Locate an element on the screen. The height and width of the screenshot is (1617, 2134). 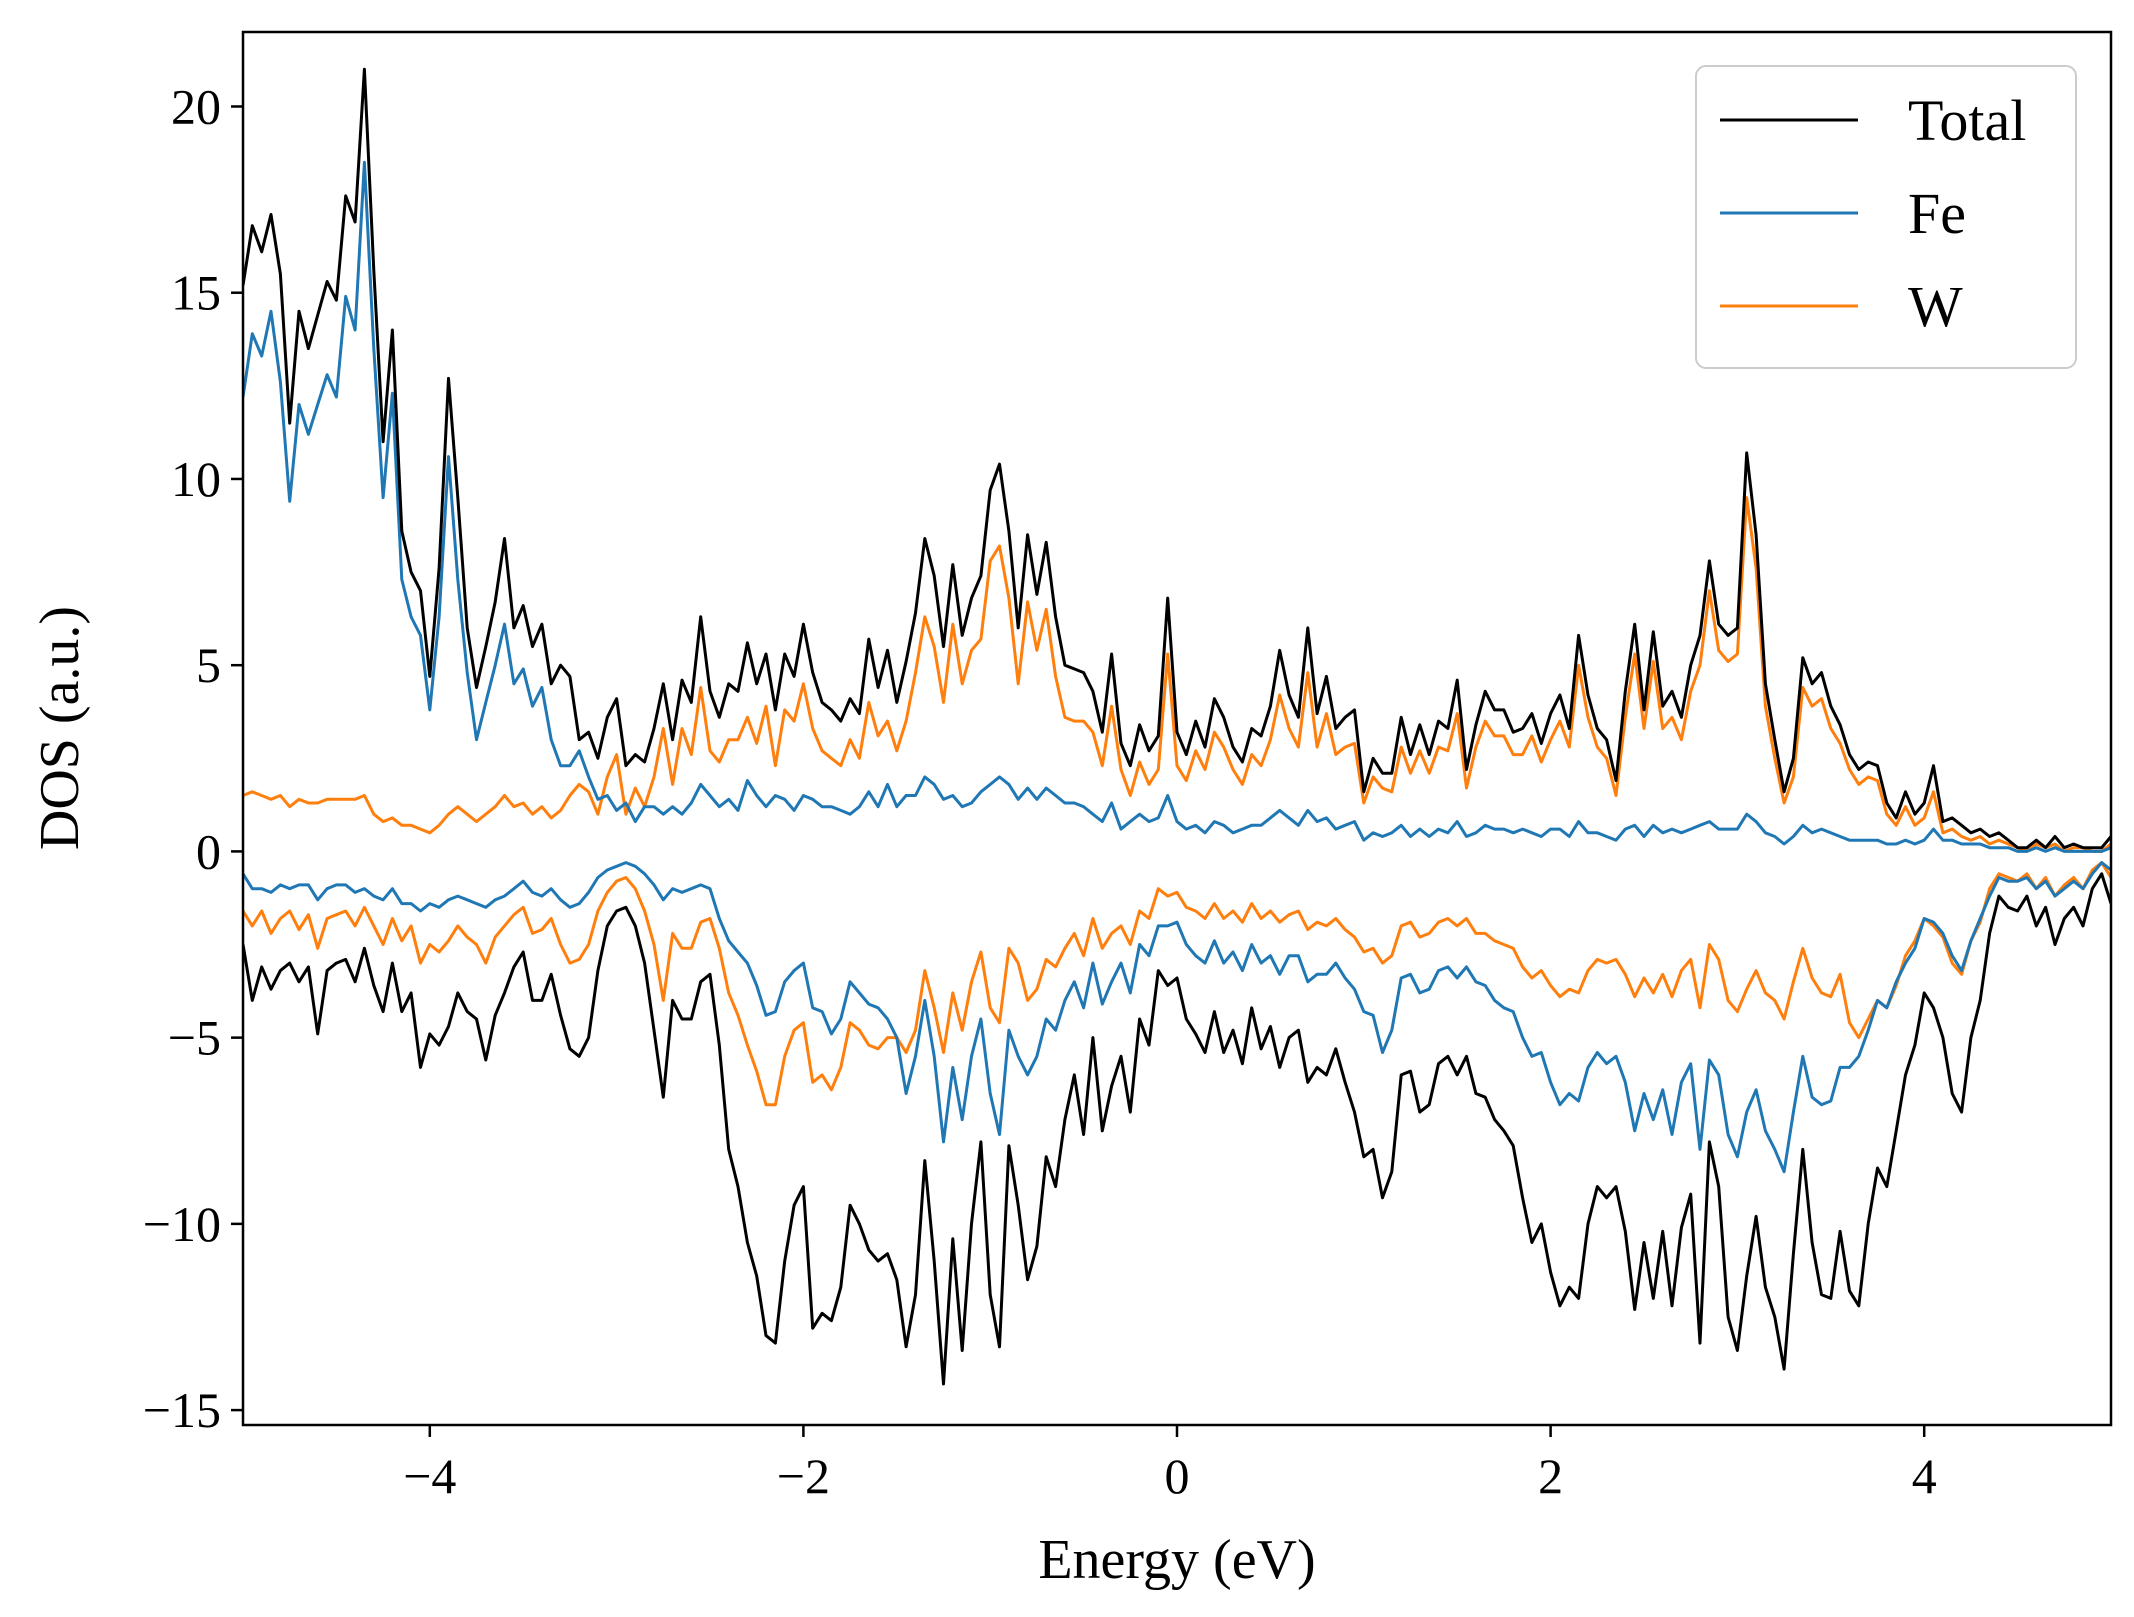
legend-label-fe: Fe is located at coordinates (1937, 213).